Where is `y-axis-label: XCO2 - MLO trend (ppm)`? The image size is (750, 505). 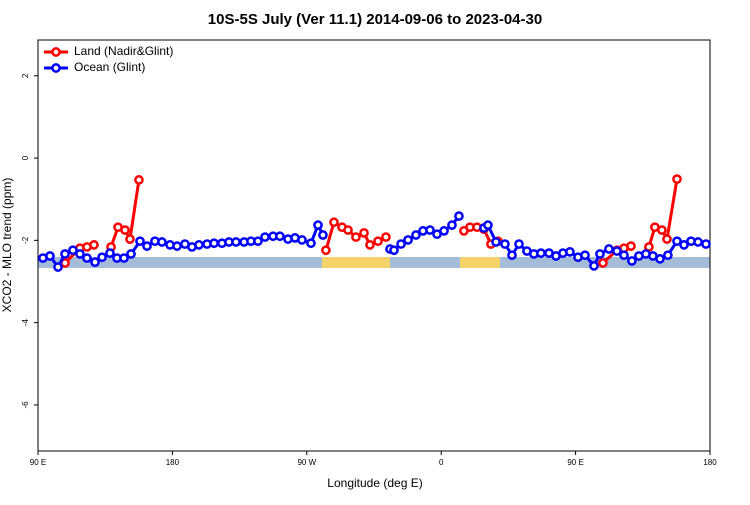 y-axis-label: XCO2 - MLO trend (ppm) is located at coordinates (7, 245).